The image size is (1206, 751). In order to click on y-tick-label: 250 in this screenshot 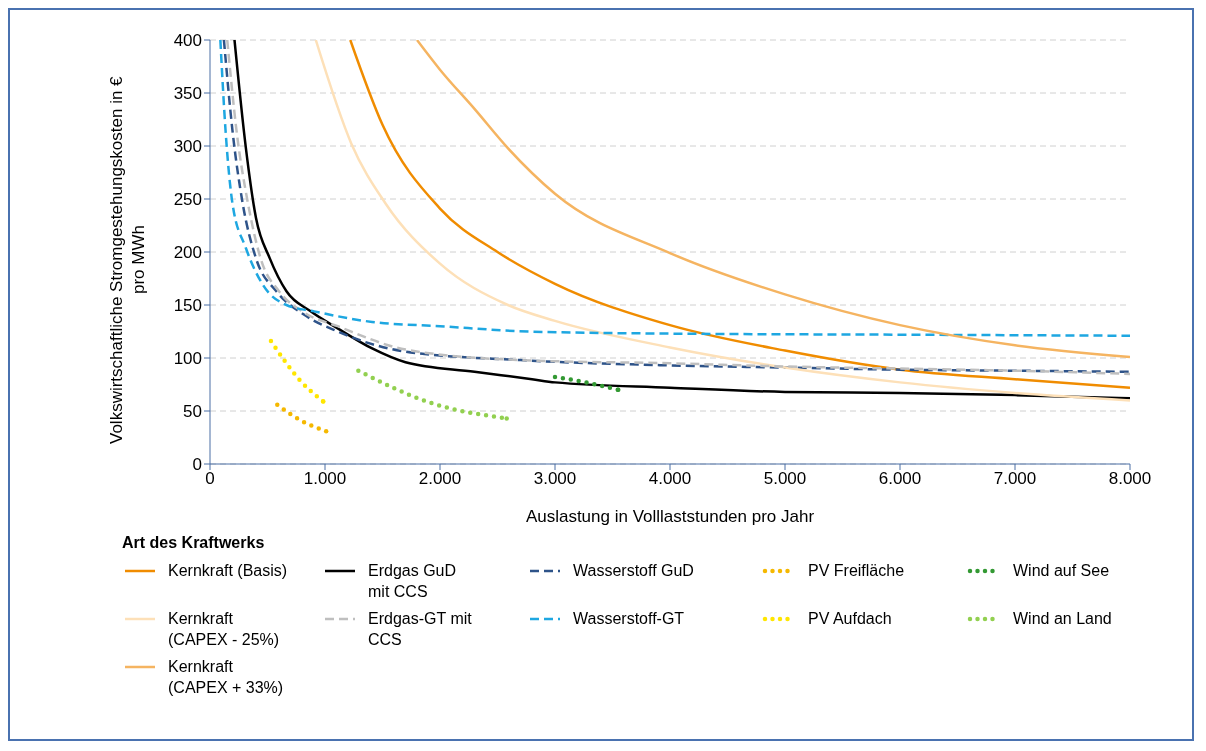, I will do `click(187, 200)`.